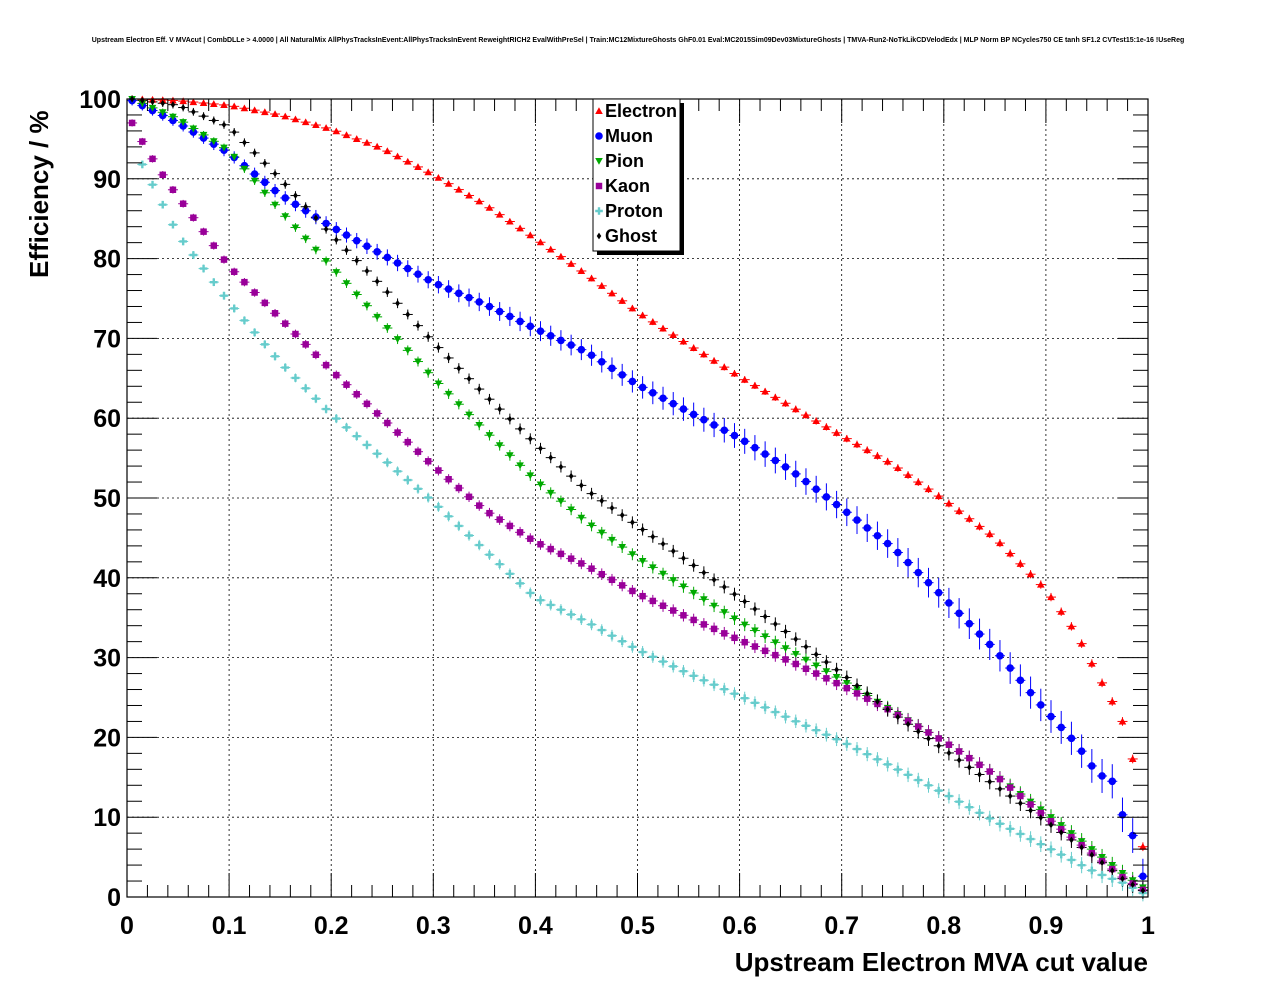 This screenshot has width=1276, height=996. Describe the element at coordinates (1148, 926) in the screenshot. I see `x-tick-label: 1` at that location.